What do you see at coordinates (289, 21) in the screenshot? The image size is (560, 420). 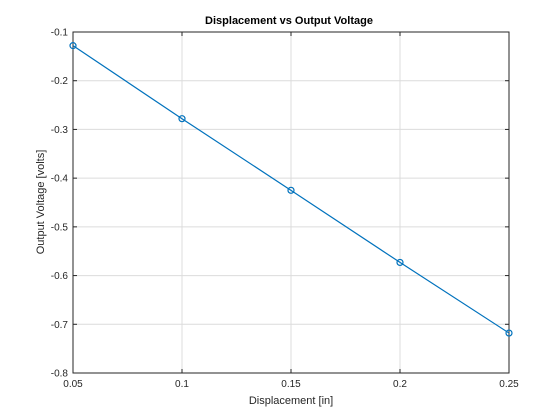 I see `chart-title: Displacement vs Output Voltage` at bounding box center [289, 21].